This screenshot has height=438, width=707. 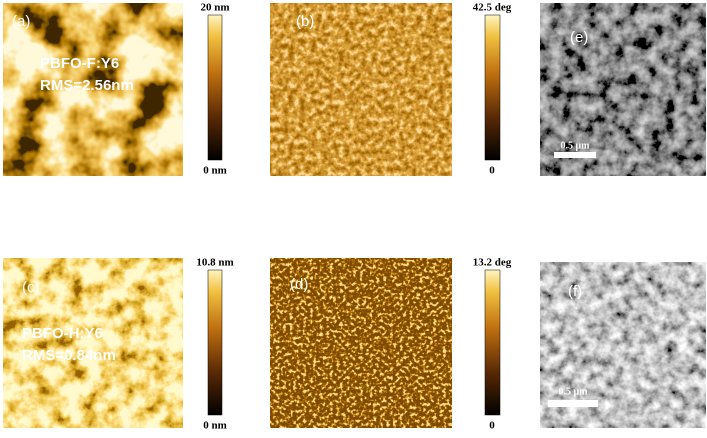 I want to click on colorbar-max: 13.2 deg, so click(x=492, y=263).